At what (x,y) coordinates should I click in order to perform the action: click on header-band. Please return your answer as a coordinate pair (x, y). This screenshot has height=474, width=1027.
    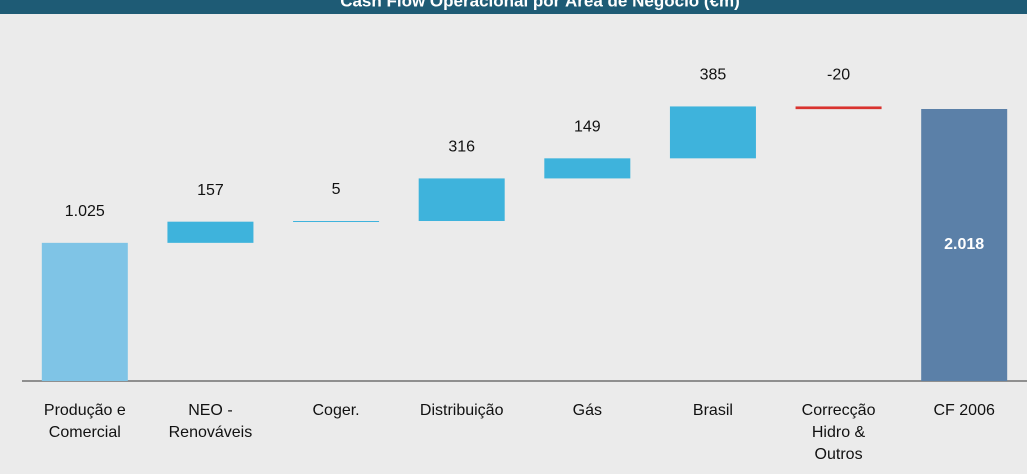
    Looking at the image, I should click on (513, 7).